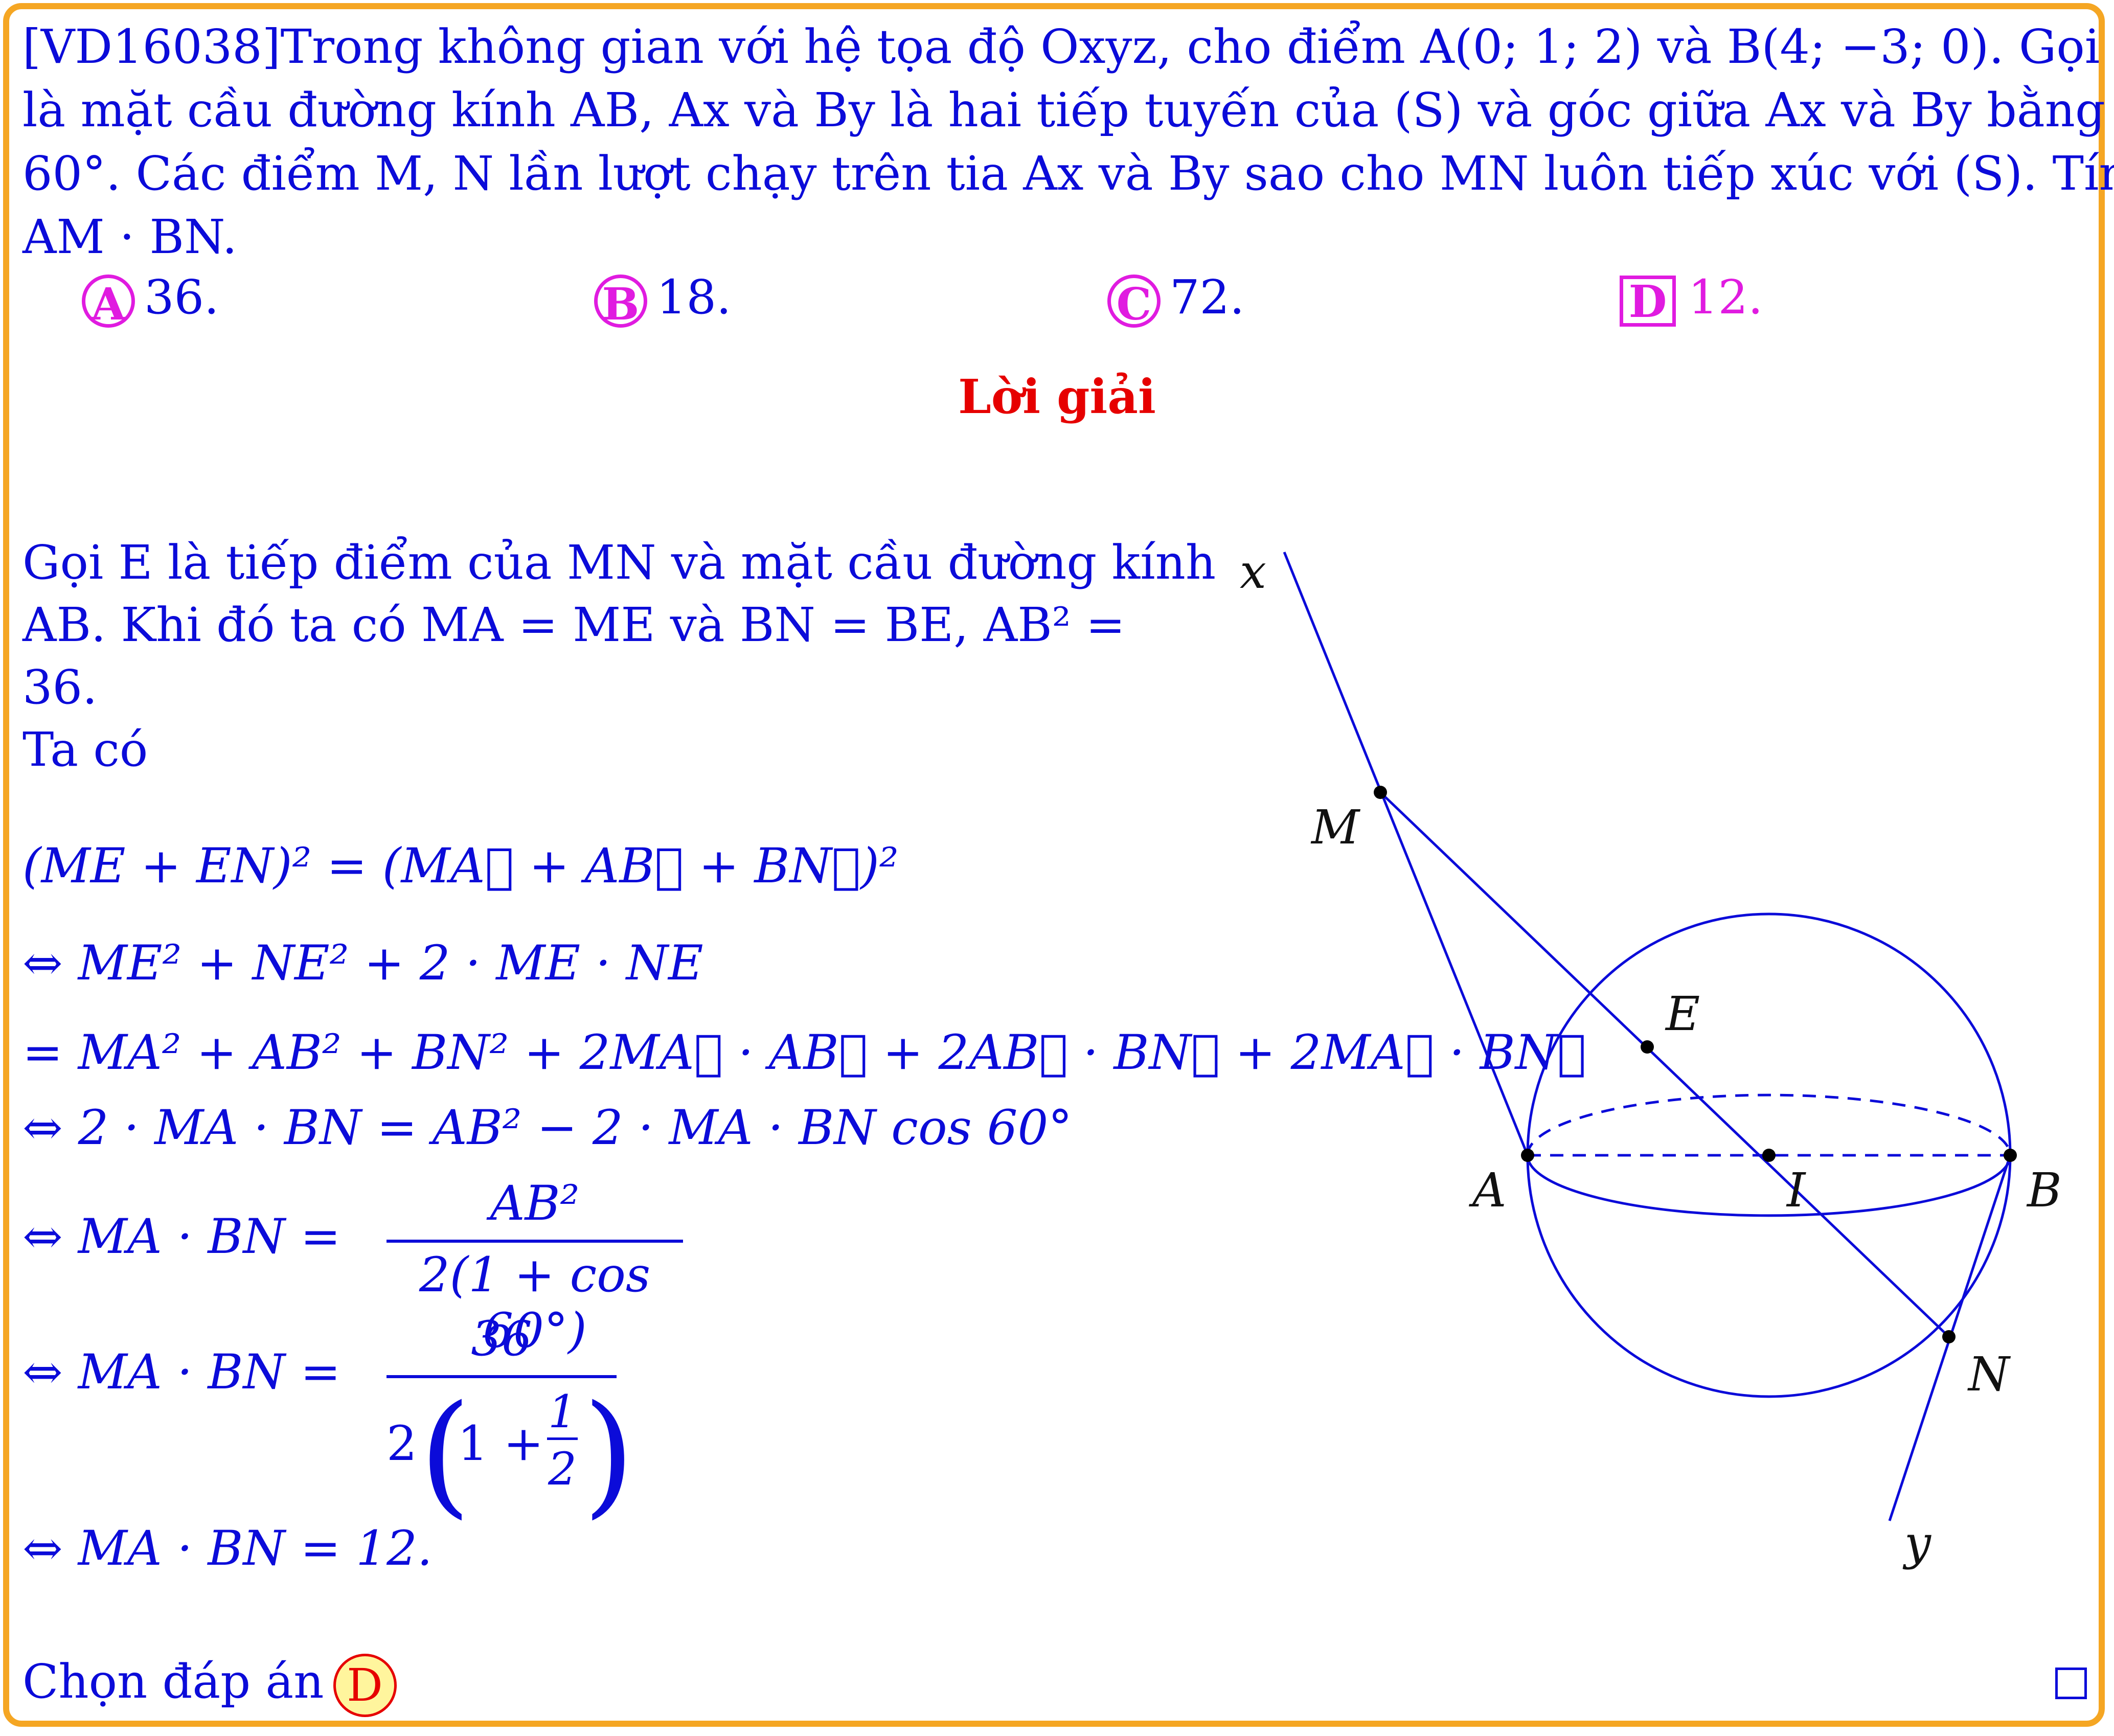 The width and height of the screenshot is (2114, 1736). I want to click on equator-back, so click(1769, 1124).